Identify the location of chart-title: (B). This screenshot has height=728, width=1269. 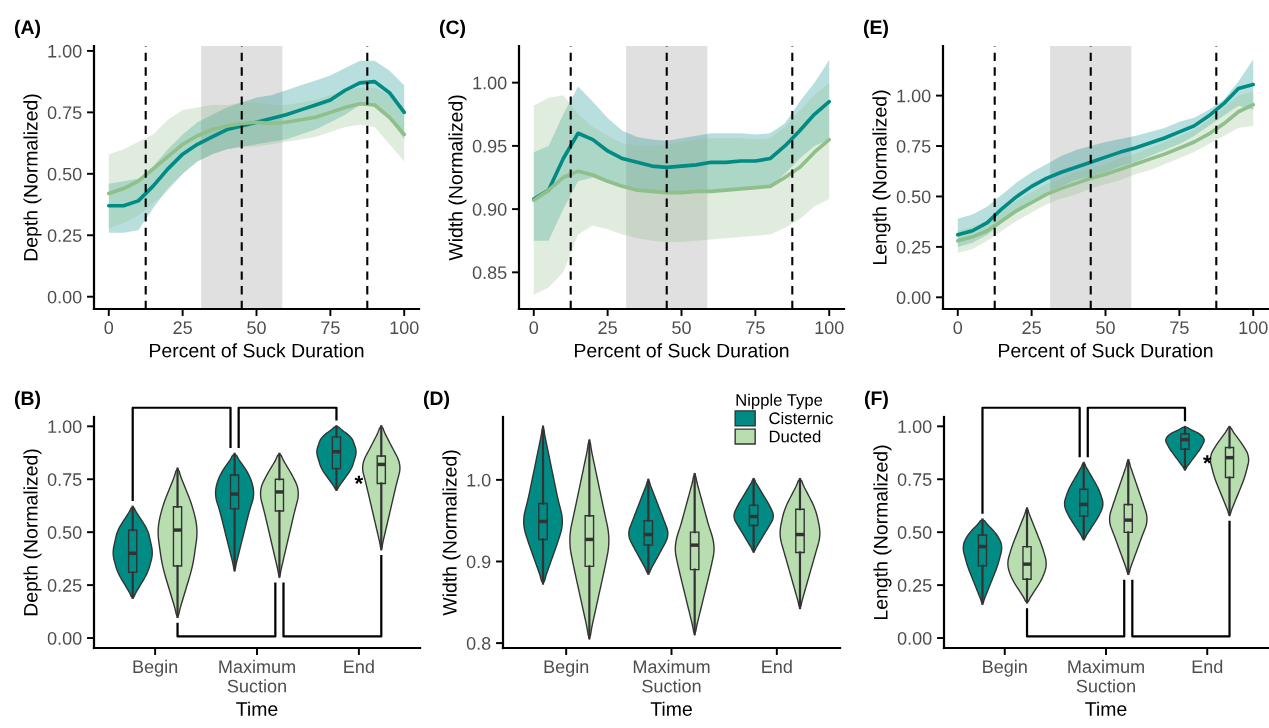
(27, 399).